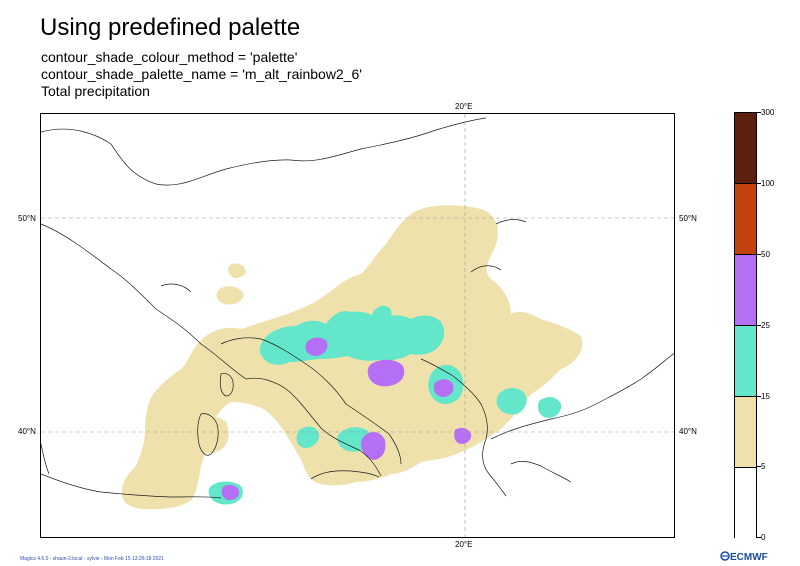  Describe the element at coordinates (725, 556) in the screenshot. I see `ecmwf-logo-icon` at that location.